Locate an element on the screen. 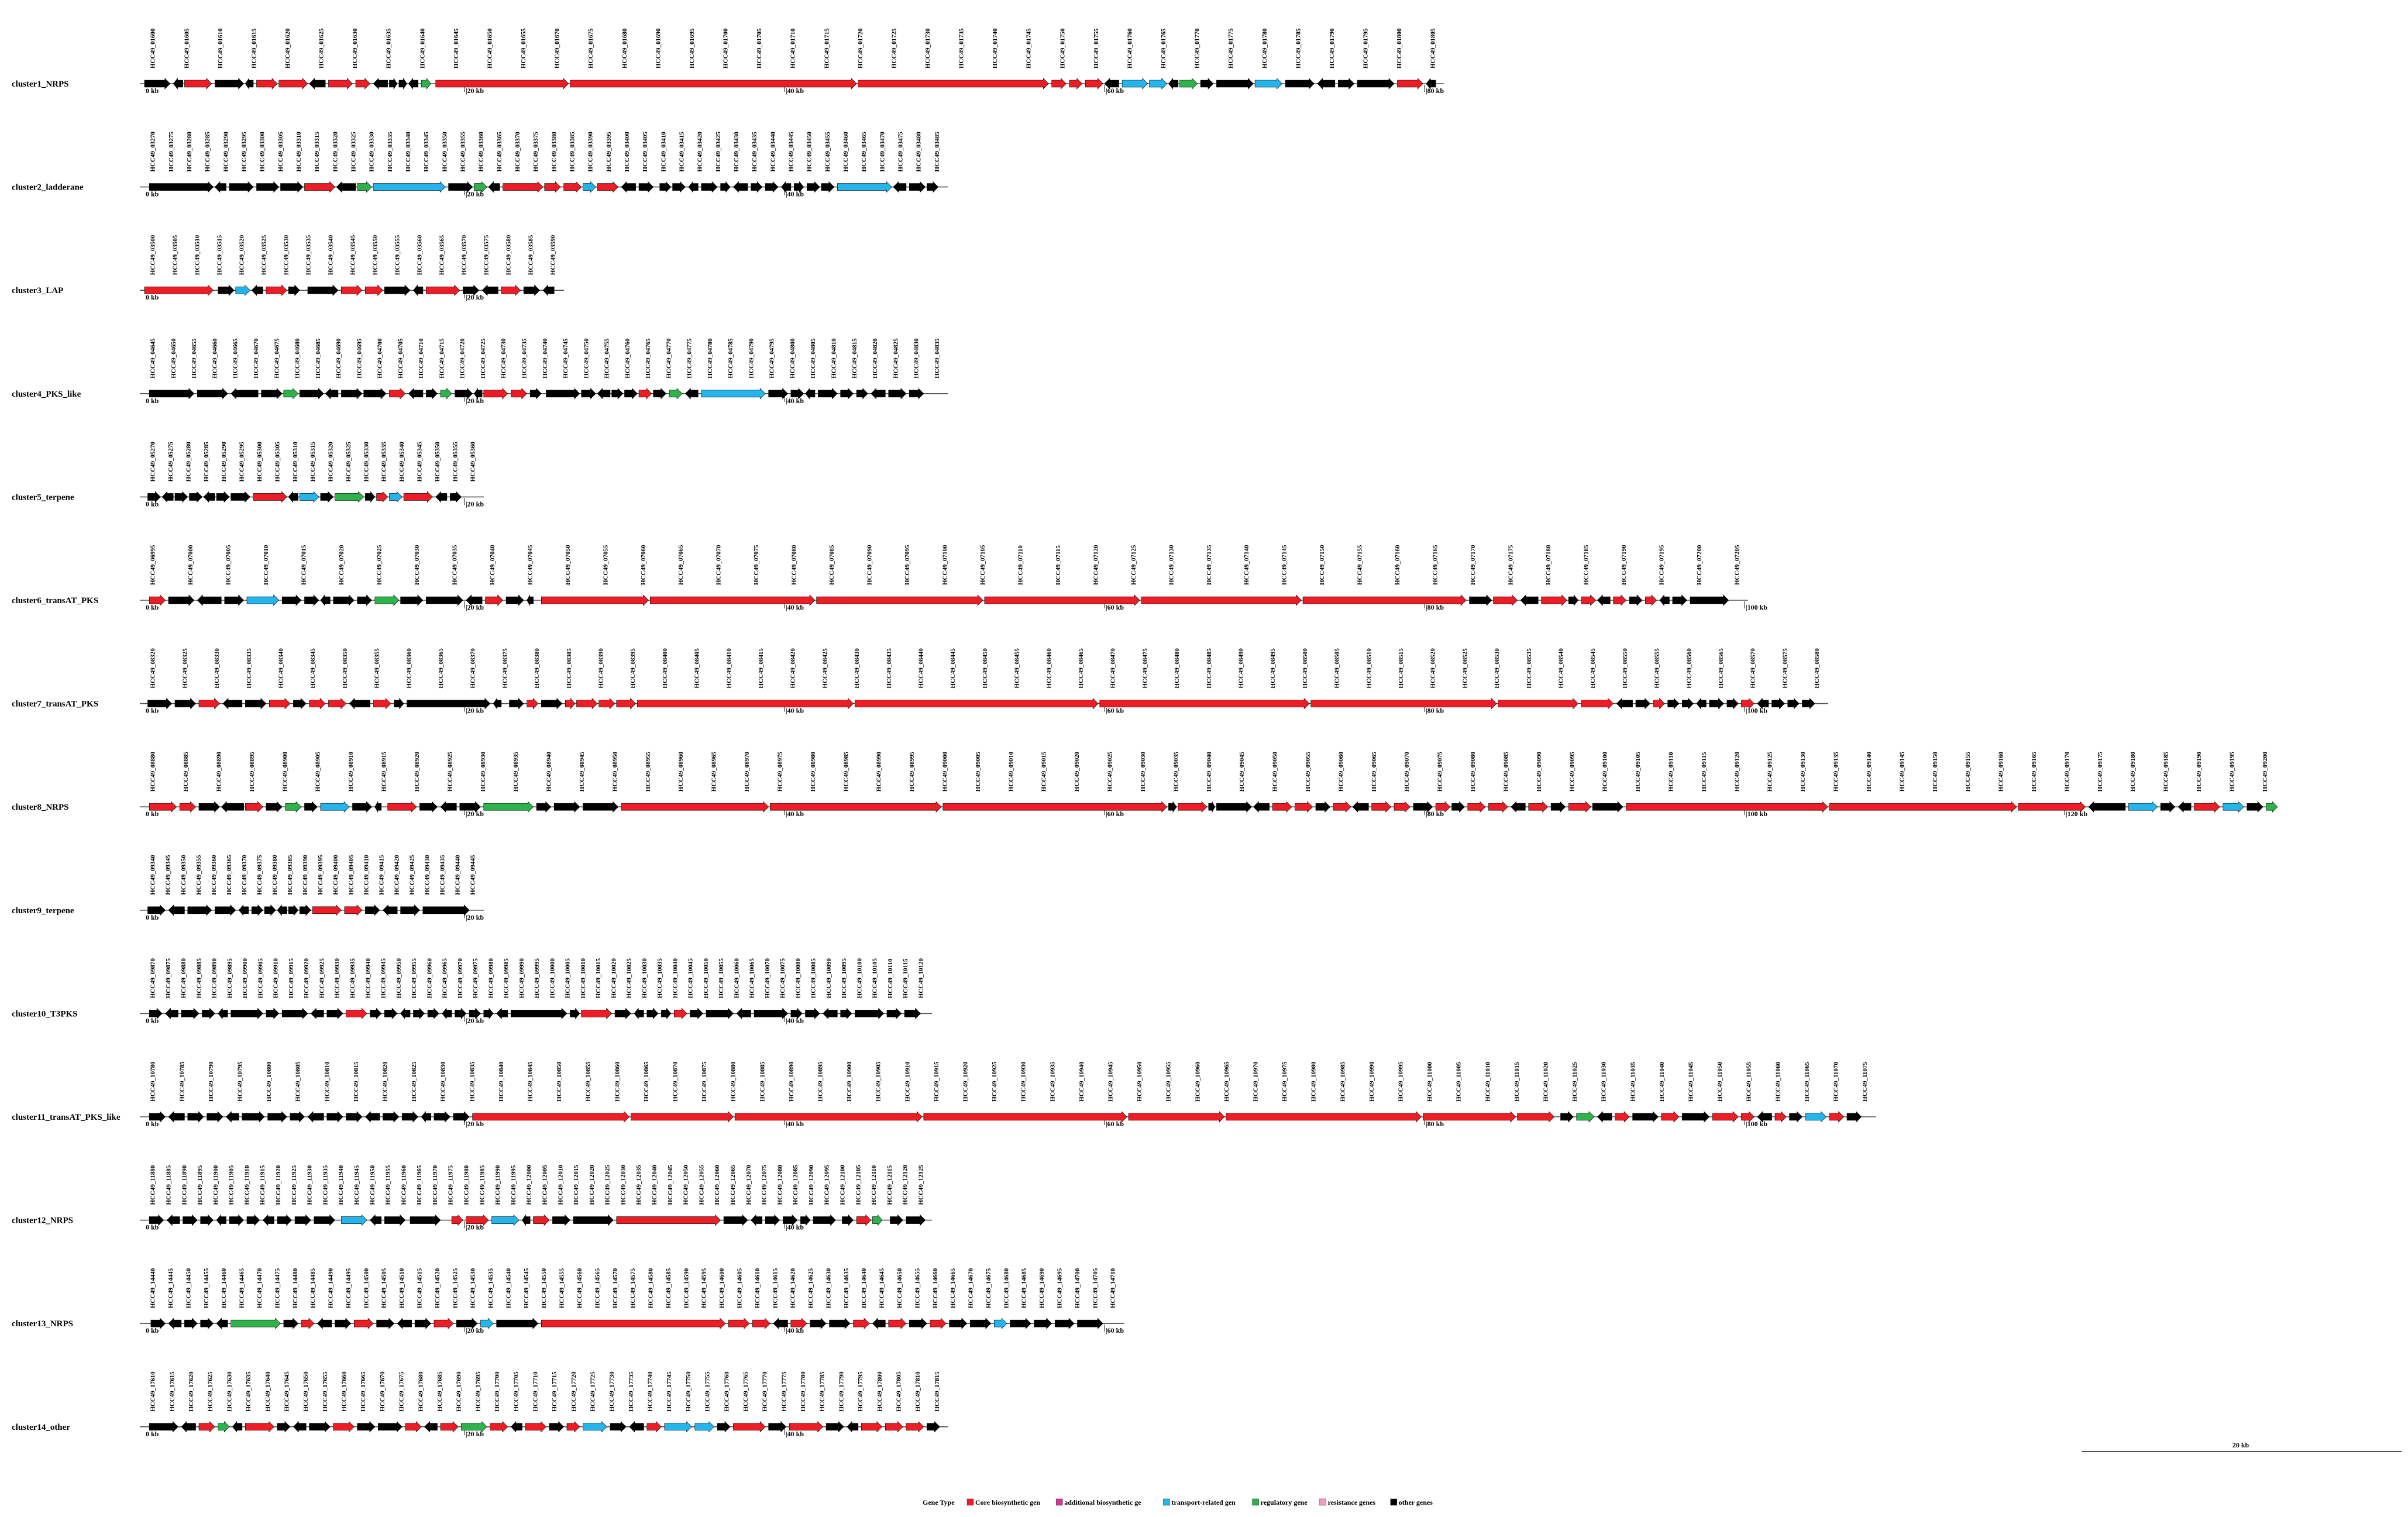 The height and width of the screenshot is (1517, 2408). gene-label: HCC49_03485 is located at coordinates (937, 152).